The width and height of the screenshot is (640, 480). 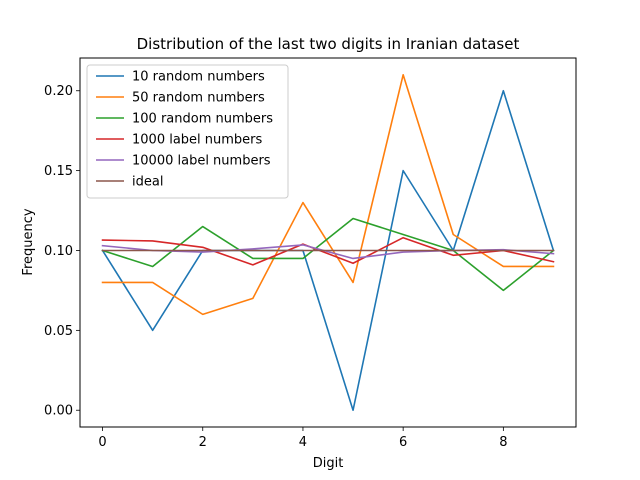 I want to click on x-tick-label: 6, so click(x=403, y=442).